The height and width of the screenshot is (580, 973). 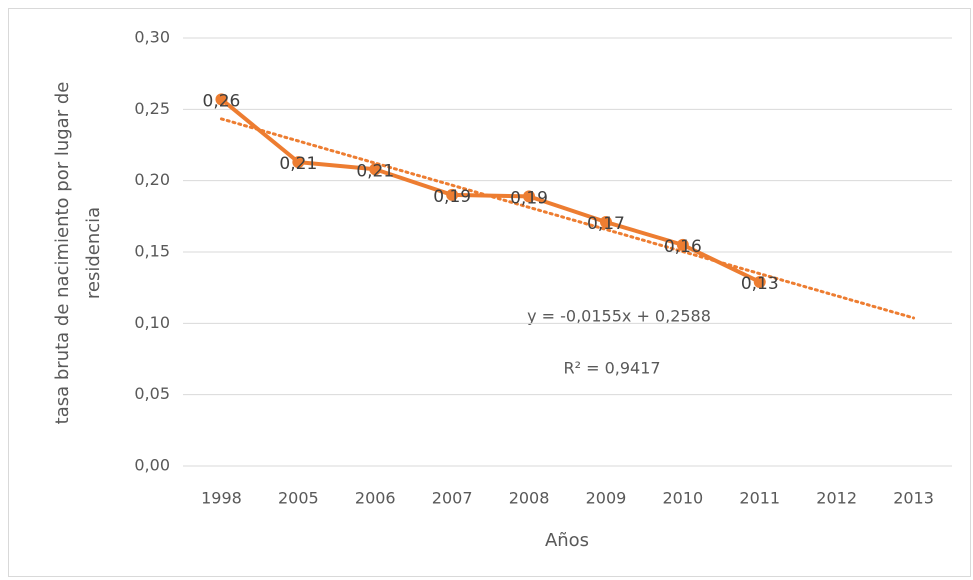 I want to click on data-label: 0,26, so click(x=222, y=101).